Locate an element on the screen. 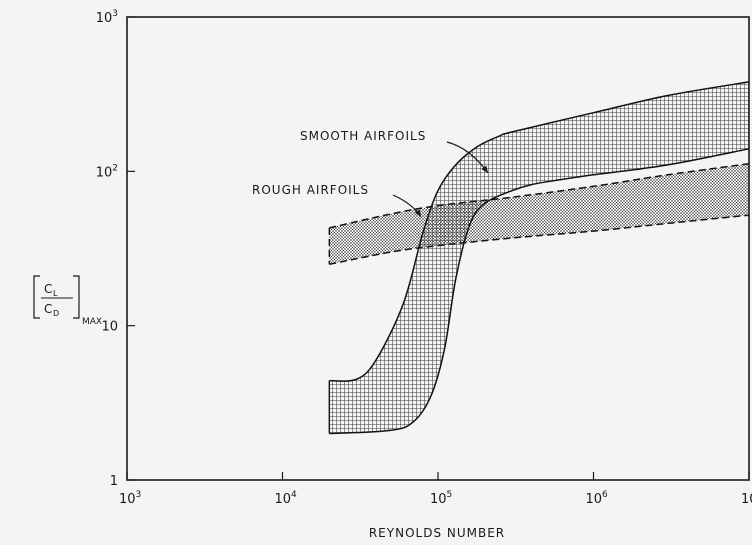 Image resolution: width=752 pixels, height=545 pixels. y-tick-label-3: 10³ is located at coordinates (107, 17).